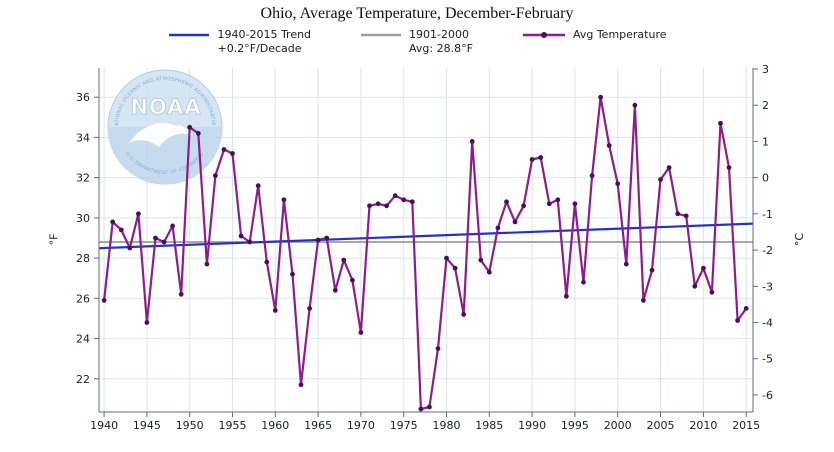 The image size is (834, 452). What do you see at coordinates (386, 206) in the screenshot?
I see `data-point-1973` at bounding box center [386, 206].